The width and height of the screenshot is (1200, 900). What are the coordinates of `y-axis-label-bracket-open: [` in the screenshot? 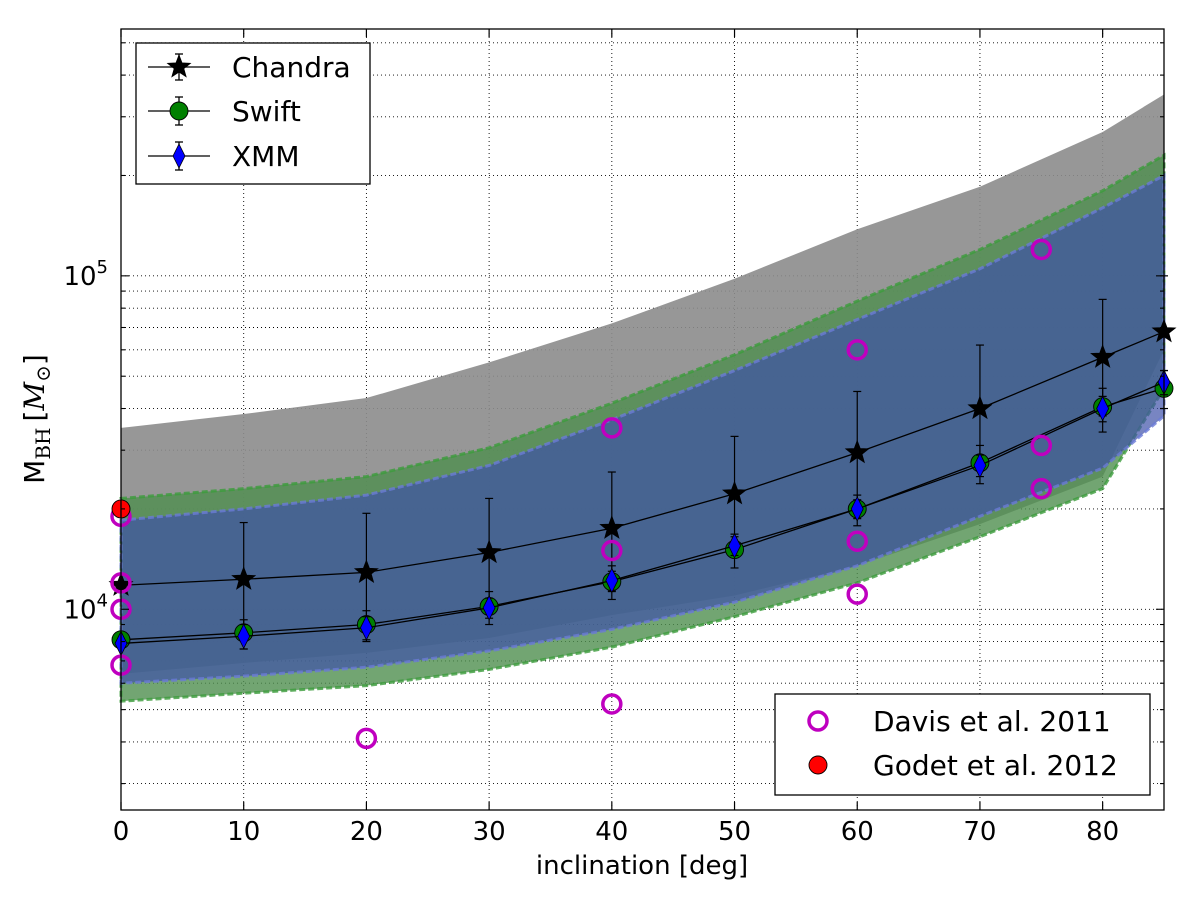 It's located at (34, 416).